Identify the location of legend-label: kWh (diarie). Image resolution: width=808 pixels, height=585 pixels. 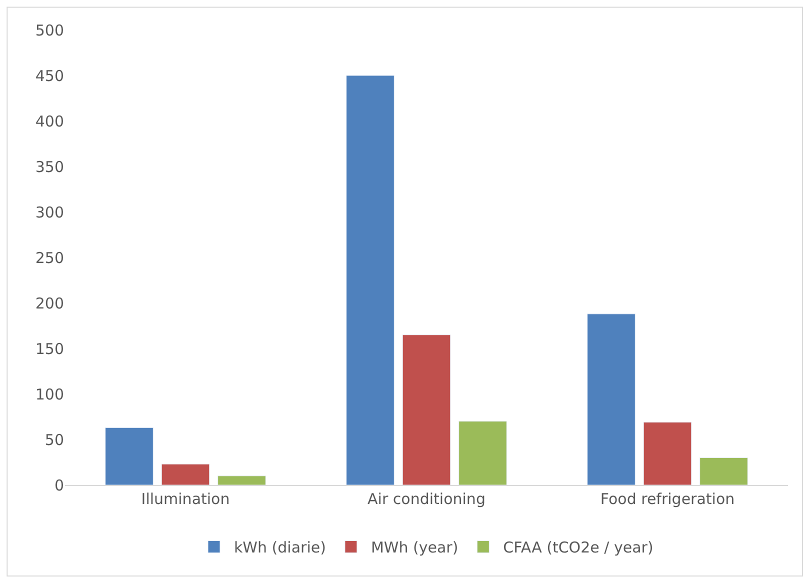
(280, 547).